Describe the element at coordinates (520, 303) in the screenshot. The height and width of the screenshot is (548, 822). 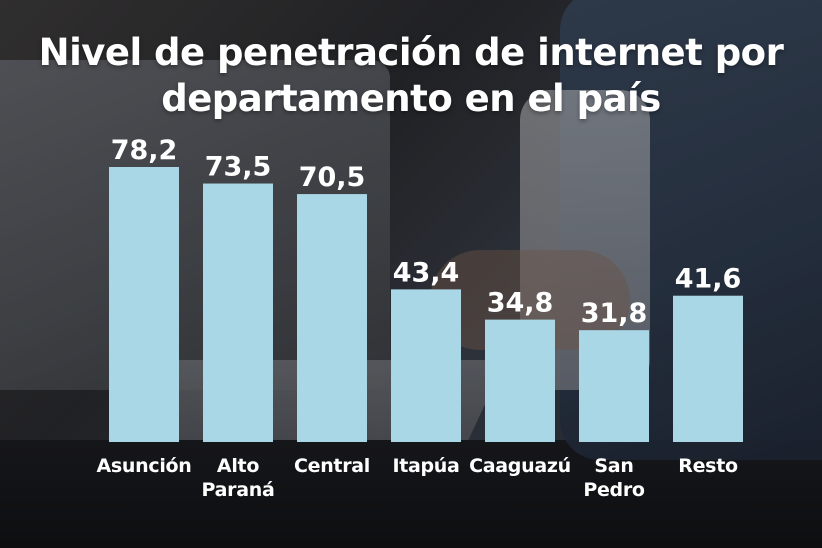
I see `value-label-4: 34,8` at that location.